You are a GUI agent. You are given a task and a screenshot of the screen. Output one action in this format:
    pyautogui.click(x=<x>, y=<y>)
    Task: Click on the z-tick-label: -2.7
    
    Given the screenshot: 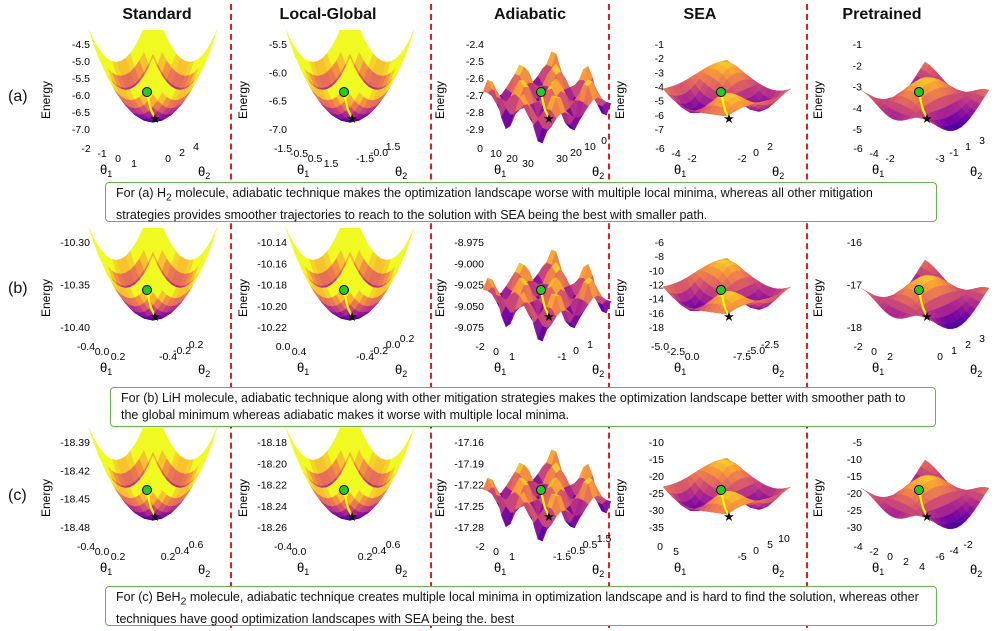 What is the action you would take?
    pyautogui.click(x=475, y=96)
    